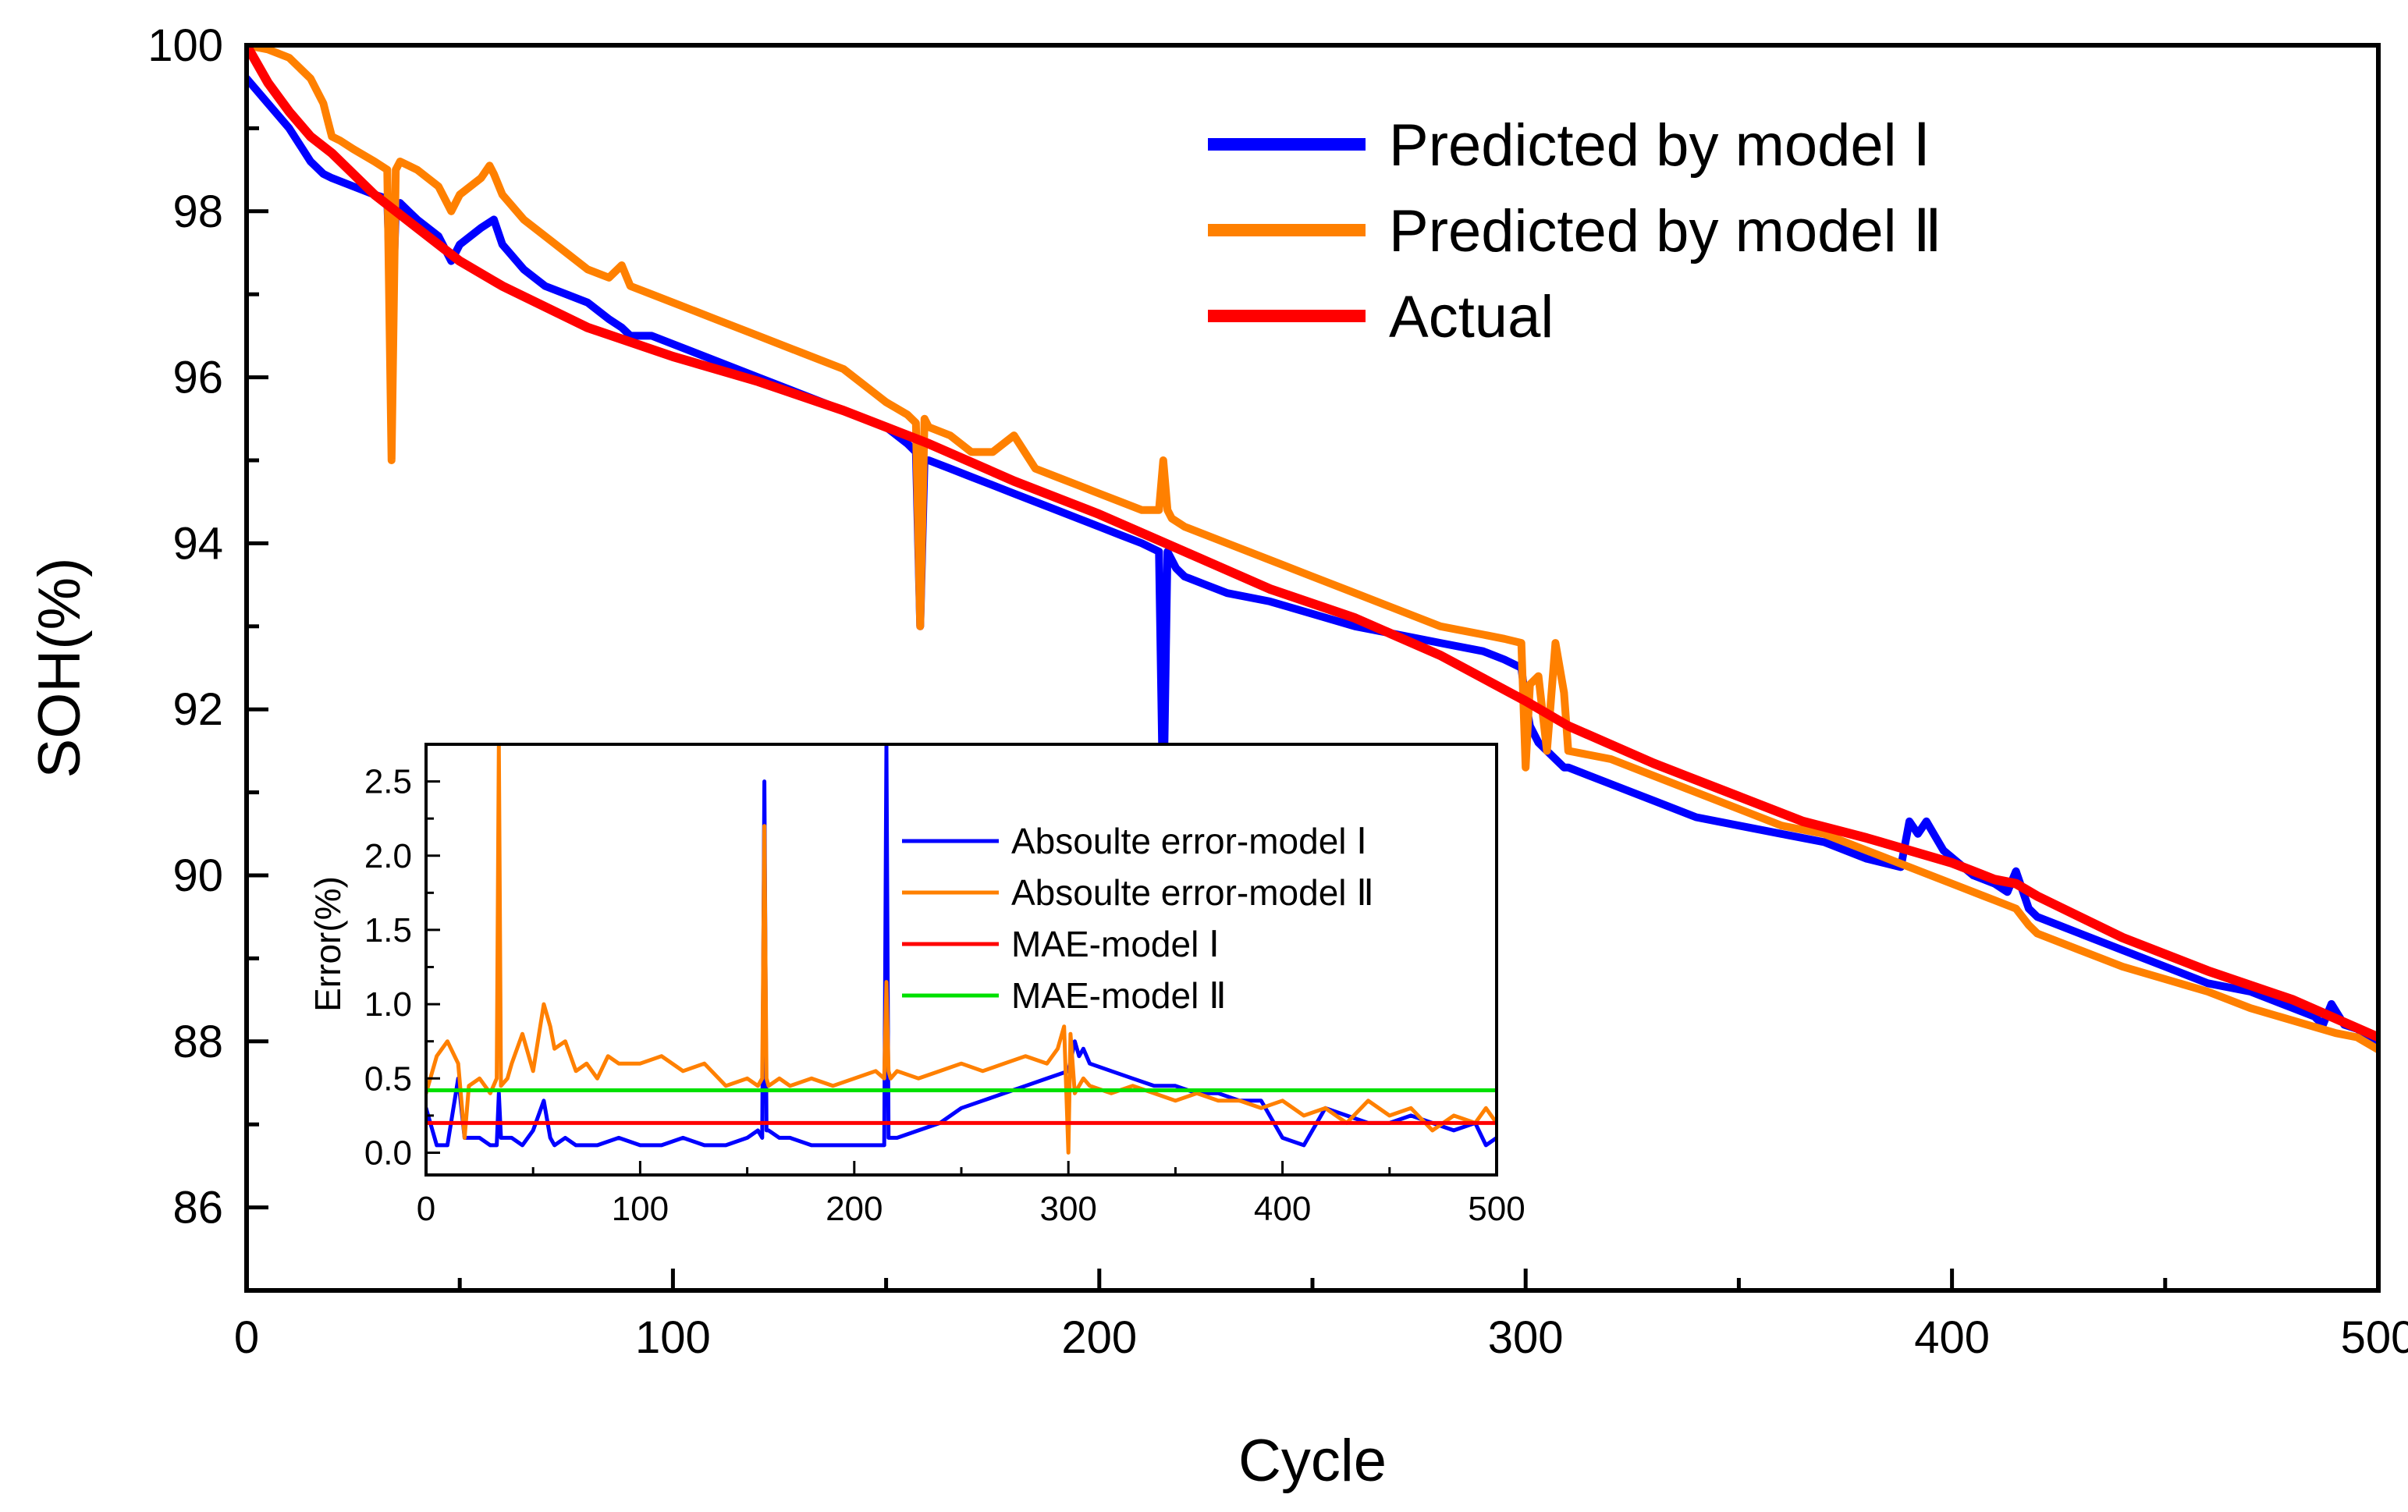  I want to click on inset-legend-label-mae2: MAE-model Ⅱ, so click(1119, 996).